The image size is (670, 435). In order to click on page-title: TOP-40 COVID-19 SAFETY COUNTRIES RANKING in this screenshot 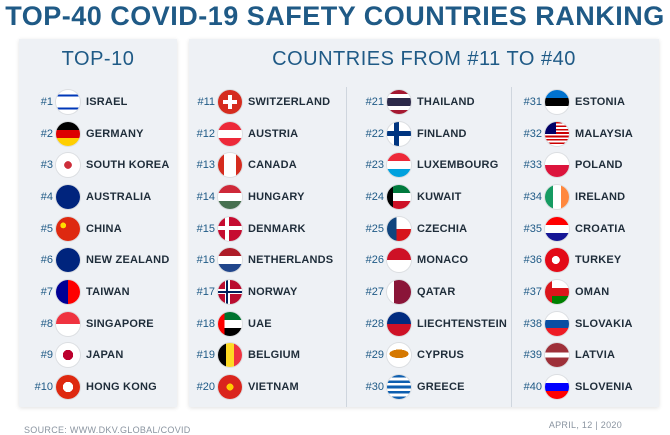, I will do `click(335, 16)`.